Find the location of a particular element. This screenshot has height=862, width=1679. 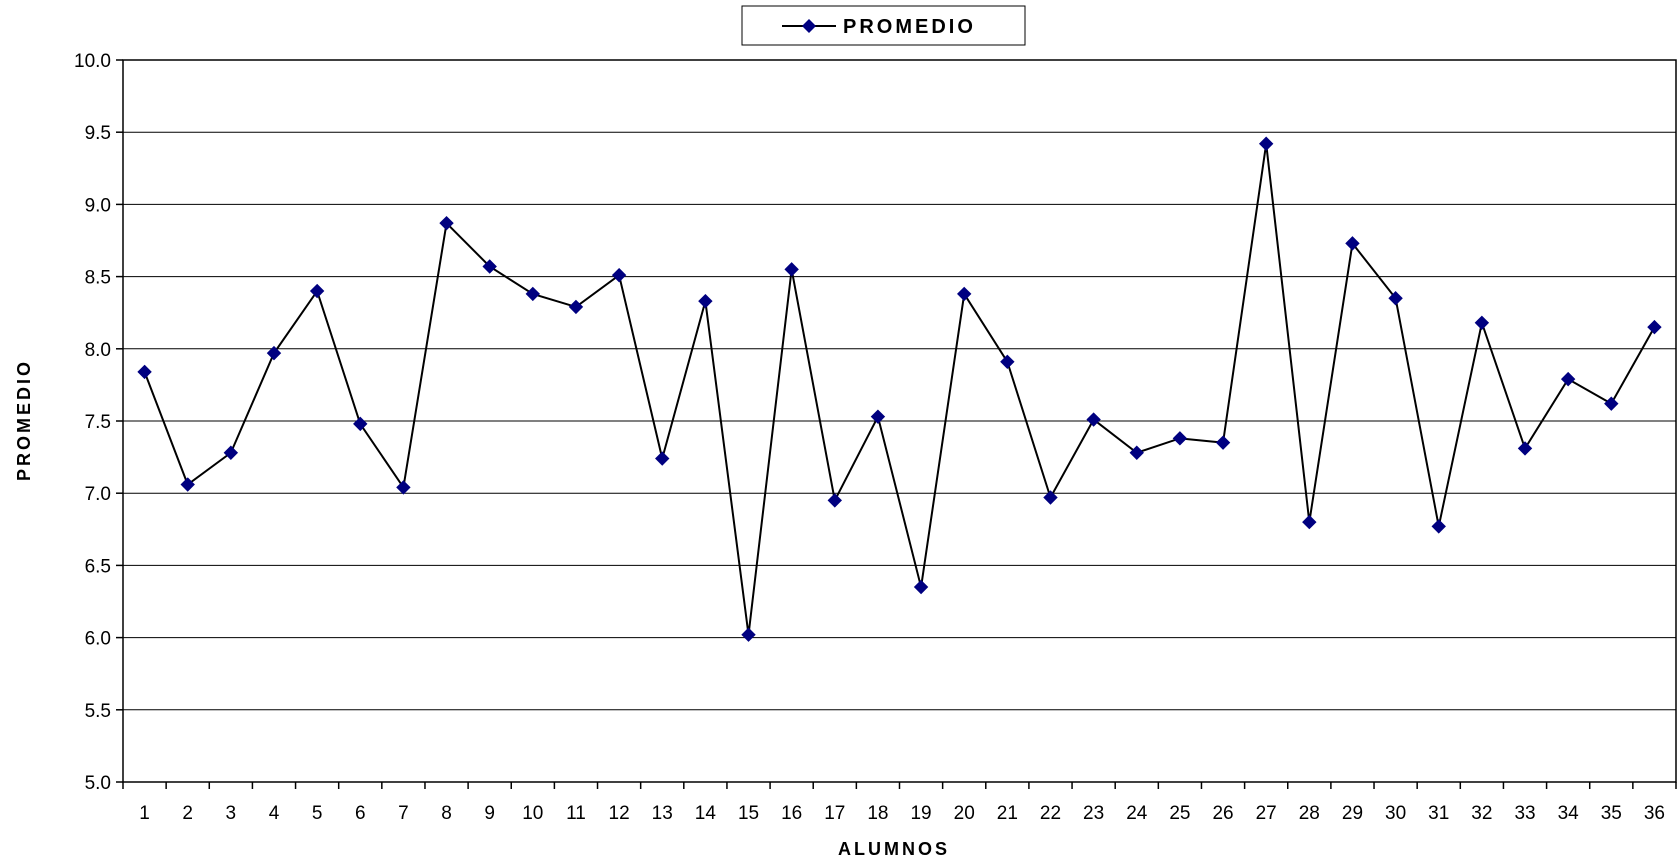

y-tick-label: 9.5 is located at coordinates (98, 133).